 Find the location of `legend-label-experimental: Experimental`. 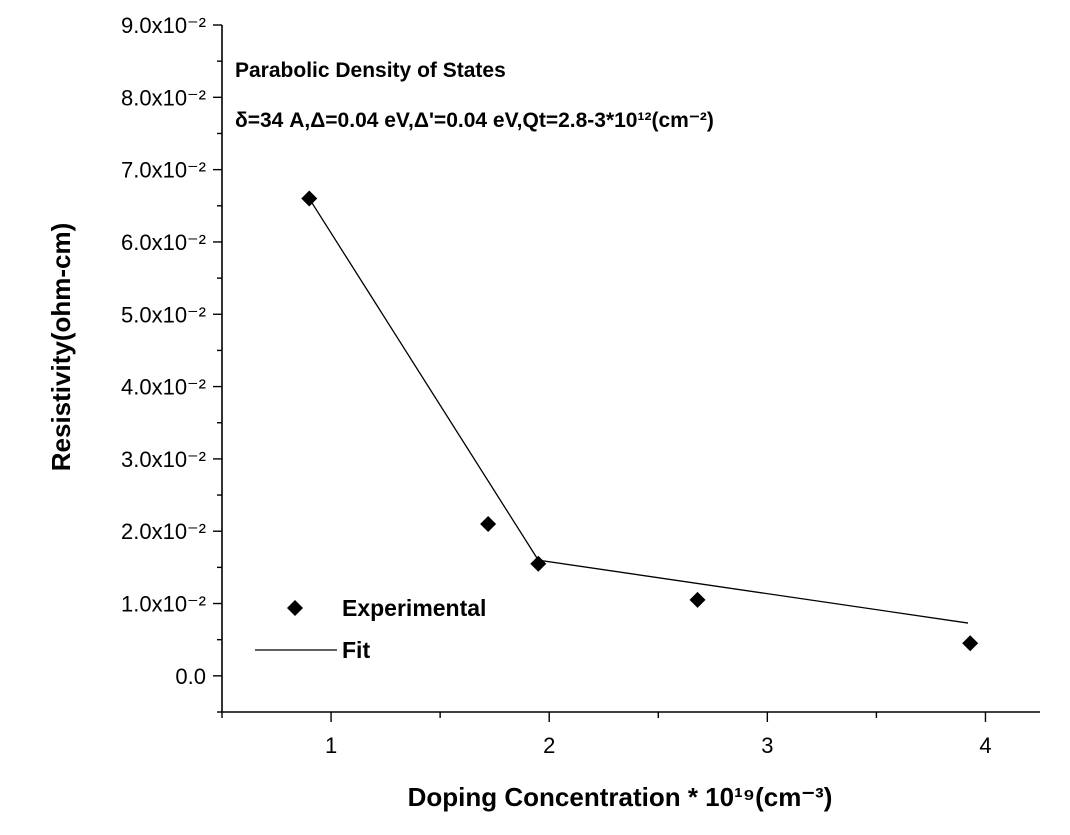

legend-label-experimental: Experimental is located at coordinates (414, 608).